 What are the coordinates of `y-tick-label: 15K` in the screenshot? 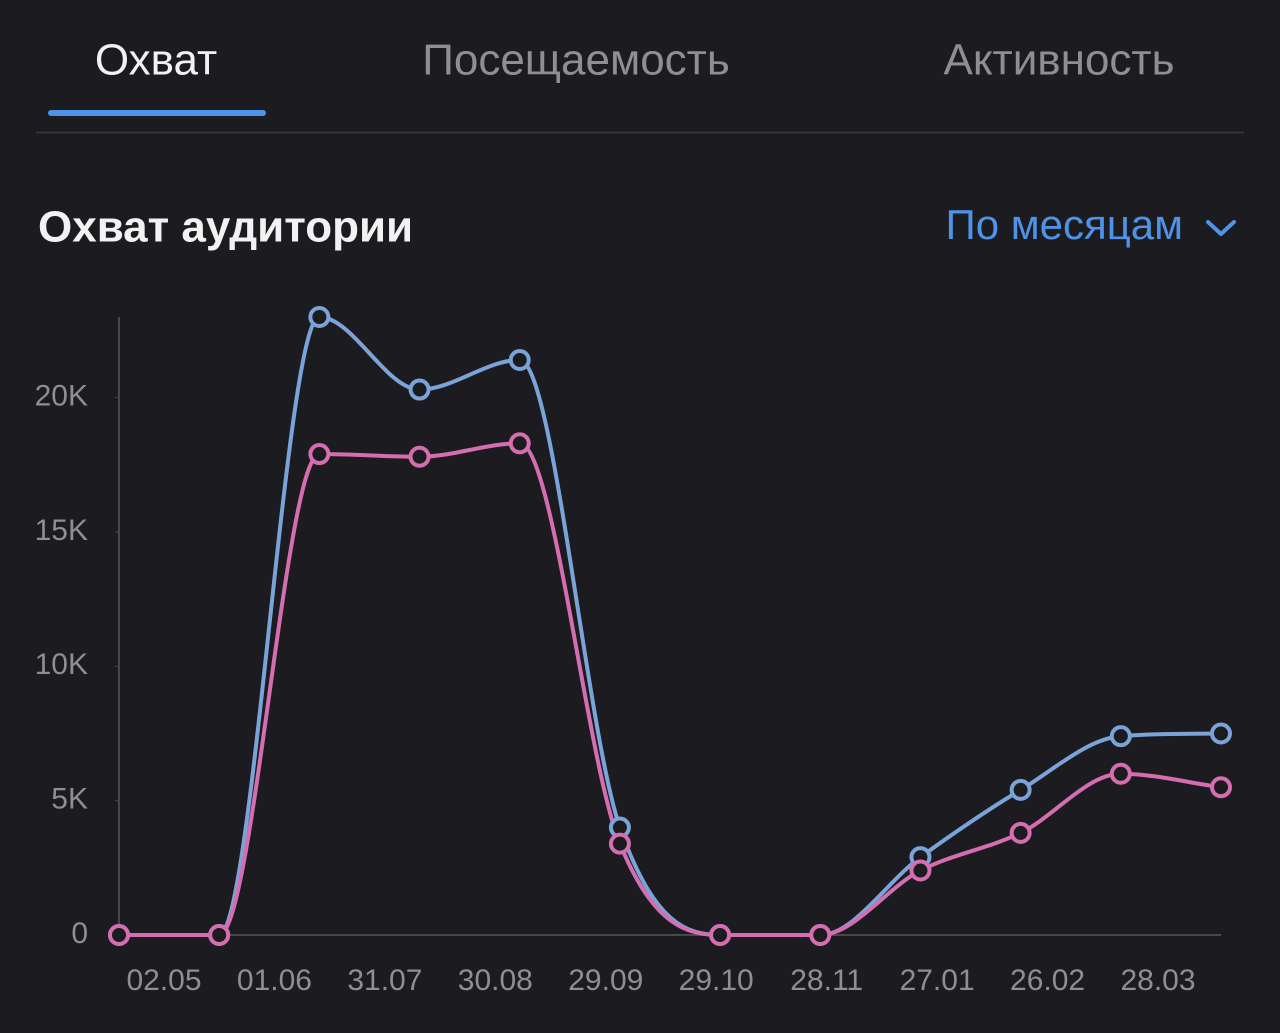 It's located at (61, 530).